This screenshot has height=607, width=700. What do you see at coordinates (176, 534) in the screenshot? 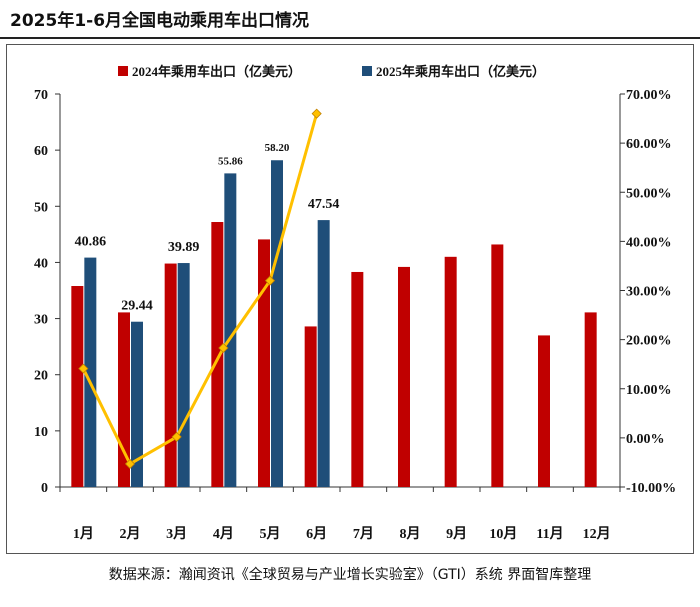
I see `x-tick-label: 3月` at bounding box center [176, 534].